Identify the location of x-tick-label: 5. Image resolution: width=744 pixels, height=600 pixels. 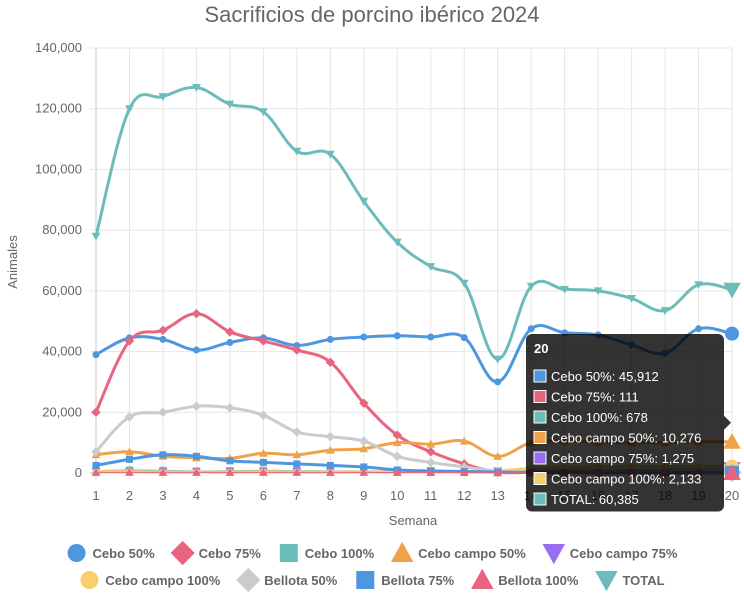
(229, 495).